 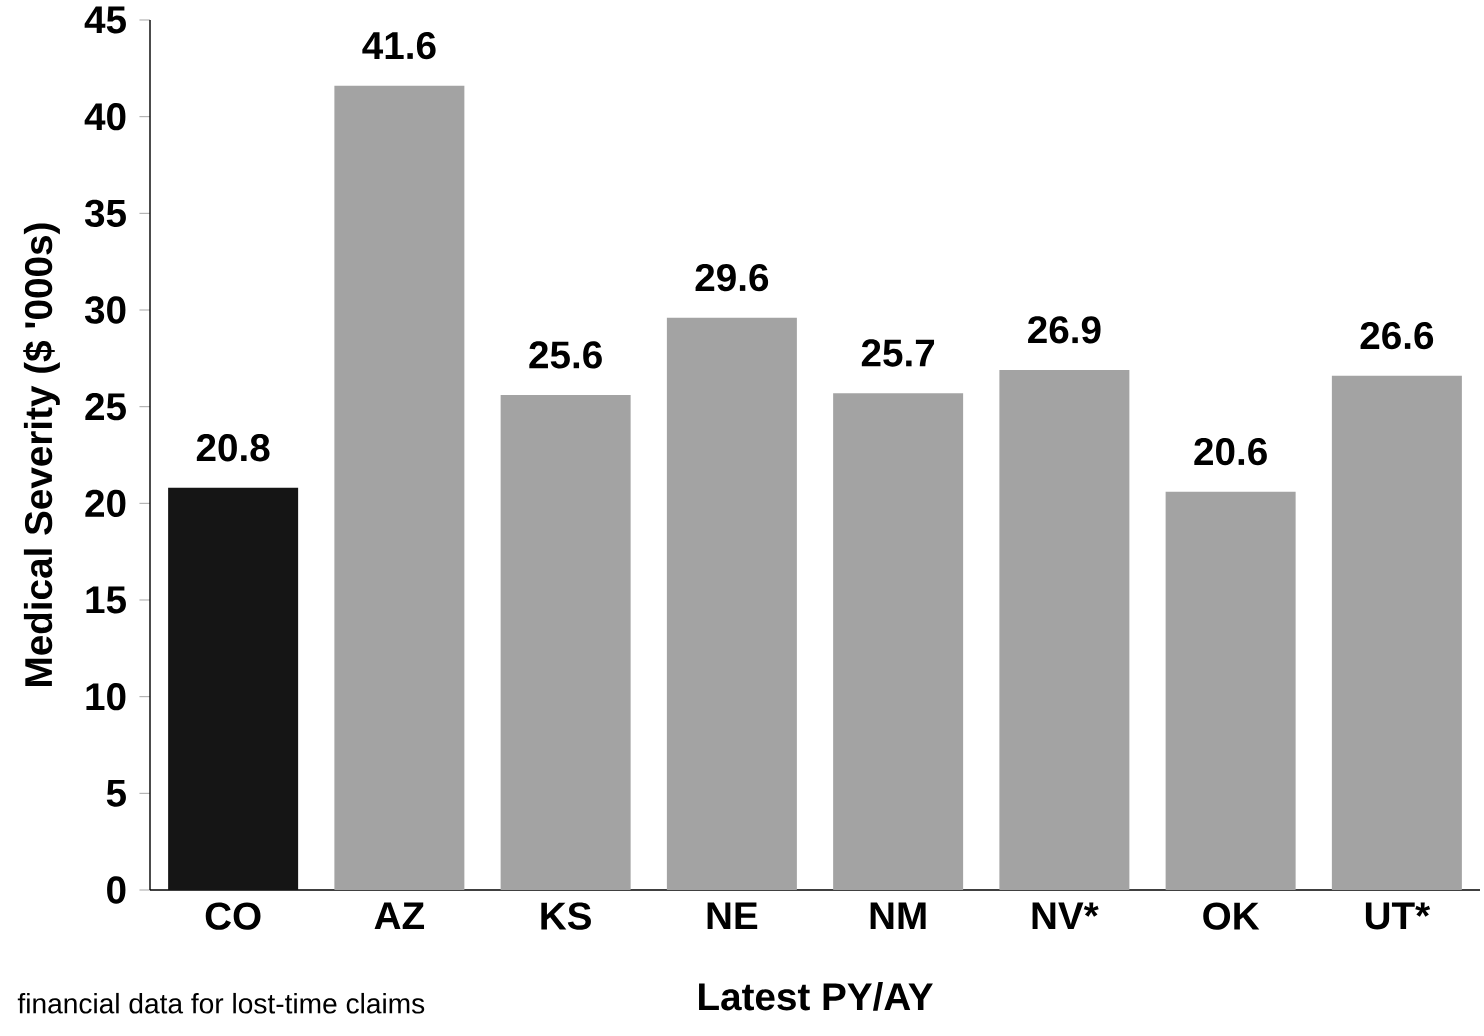 What do you see at coordinates (566, 916) in the screenshot?
I see `x-tick-label: KS` at bounding box center [566, 916].